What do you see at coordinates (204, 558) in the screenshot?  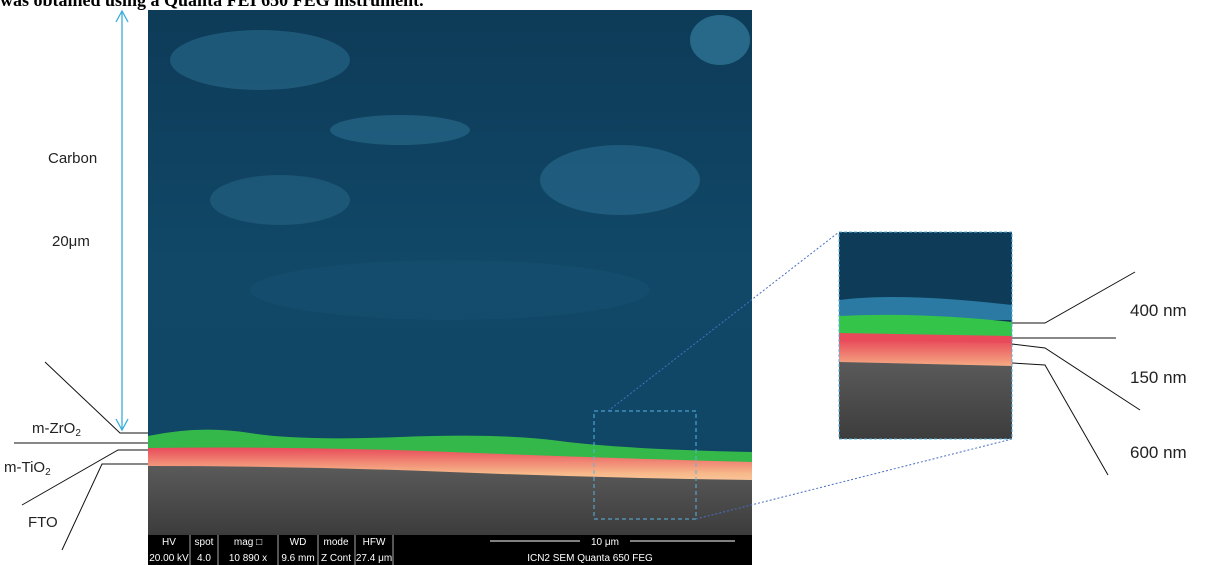 I see `sem-value: 4.0` at bounding box center [204, 558].